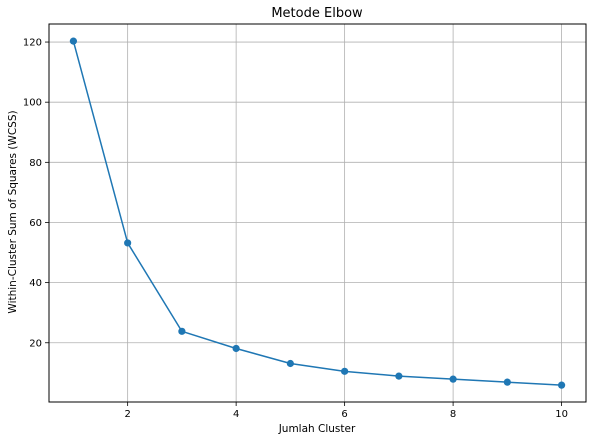 The width and height of the screenshot is (593, 447). What do you see at coordinates (35, 163) in the screenshot?
I see `y-tick-label: 80` at bounding box center [35, 163].